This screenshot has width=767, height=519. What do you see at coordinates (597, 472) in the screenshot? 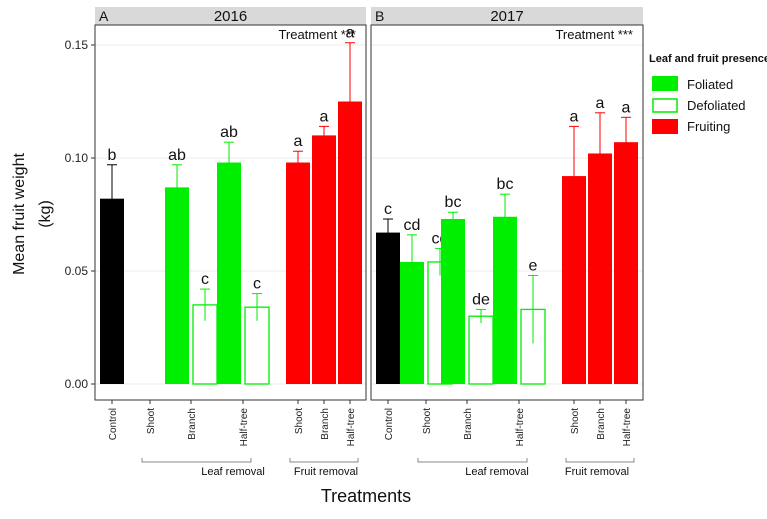
I see `group-label-fruit-removal-2017: Fruit removal` at bounding box center [597, 472].